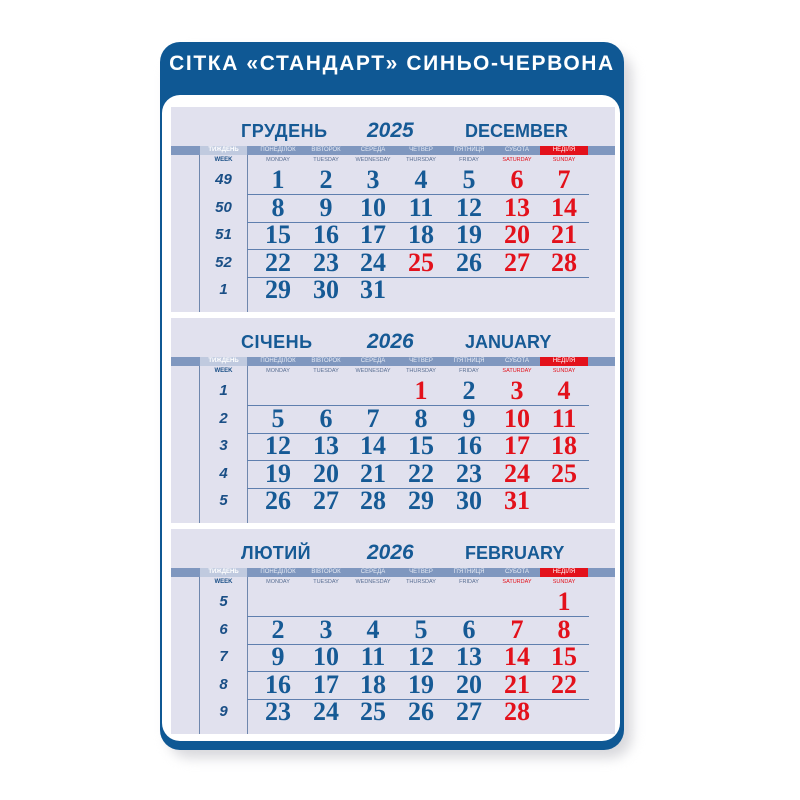 The height and width of the screenshot is (800, 800). What do you see at coordinates (373, 179) in the screenshot?
I see `day-number: 3` at bounding box center [373, 179].